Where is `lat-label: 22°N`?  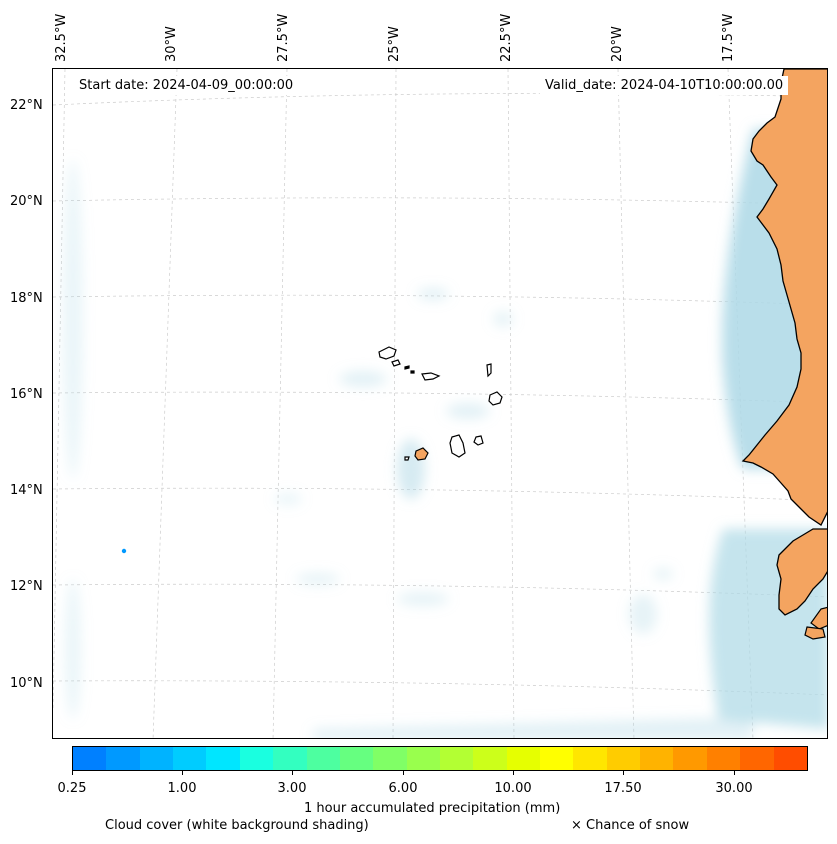
lat-label: 22°N is located at coordinates (26, 105).